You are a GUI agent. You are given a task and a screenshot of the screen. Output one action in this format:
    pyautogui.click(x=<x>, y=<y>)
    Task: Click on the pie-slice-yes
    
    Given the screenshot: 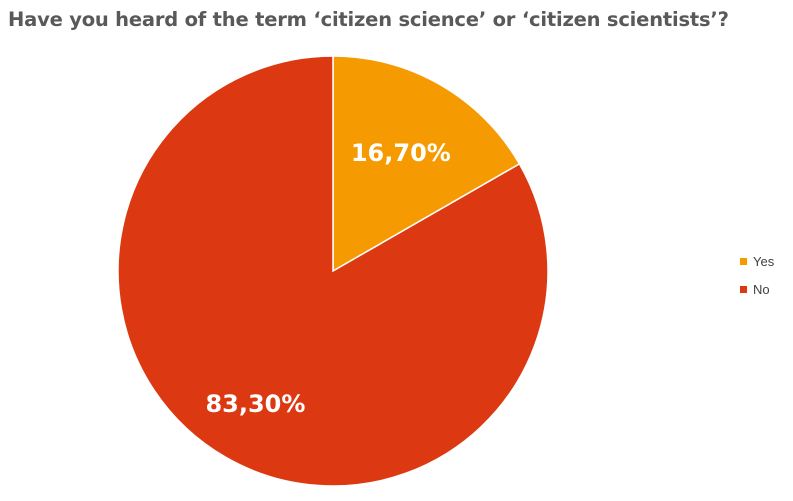 What is the action you would take?
    pyautogui.click(x=426, y=164)
    